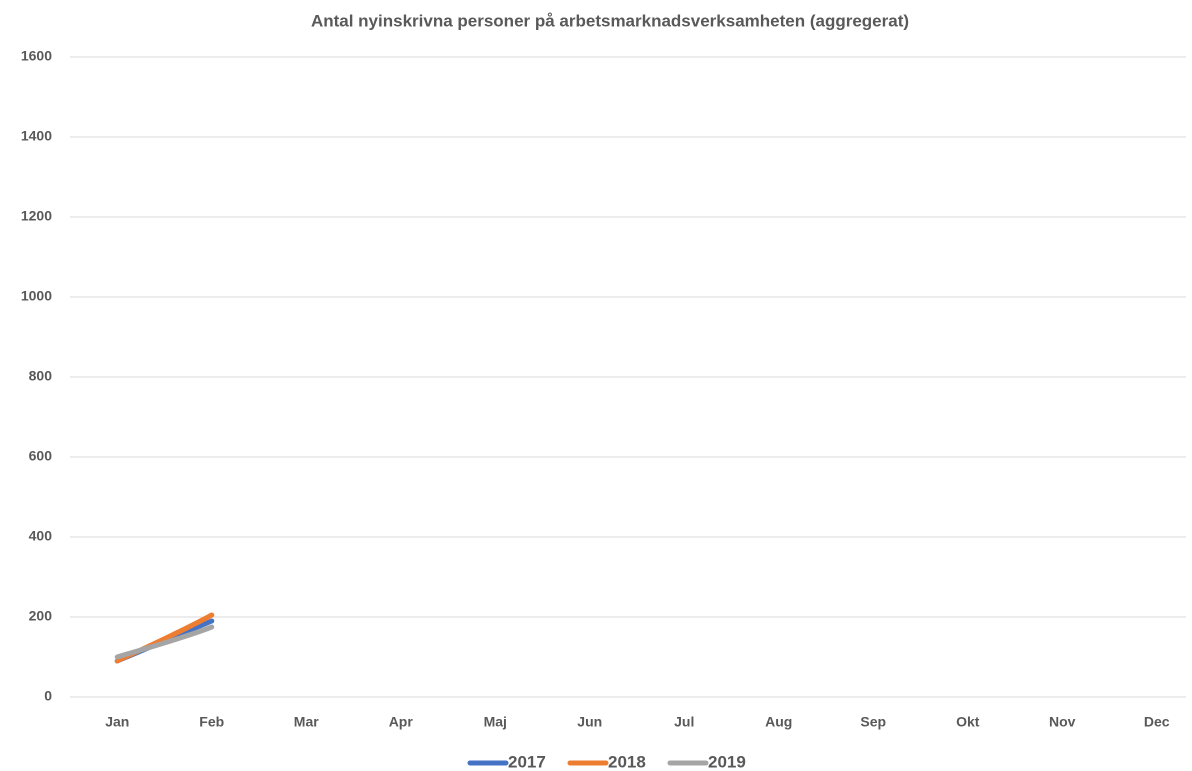 This screenshot has height=771, width=1192. Describe the element at coordinates (589, 722) in the screenshot. I see `x-tick-label: Jun` at that location.